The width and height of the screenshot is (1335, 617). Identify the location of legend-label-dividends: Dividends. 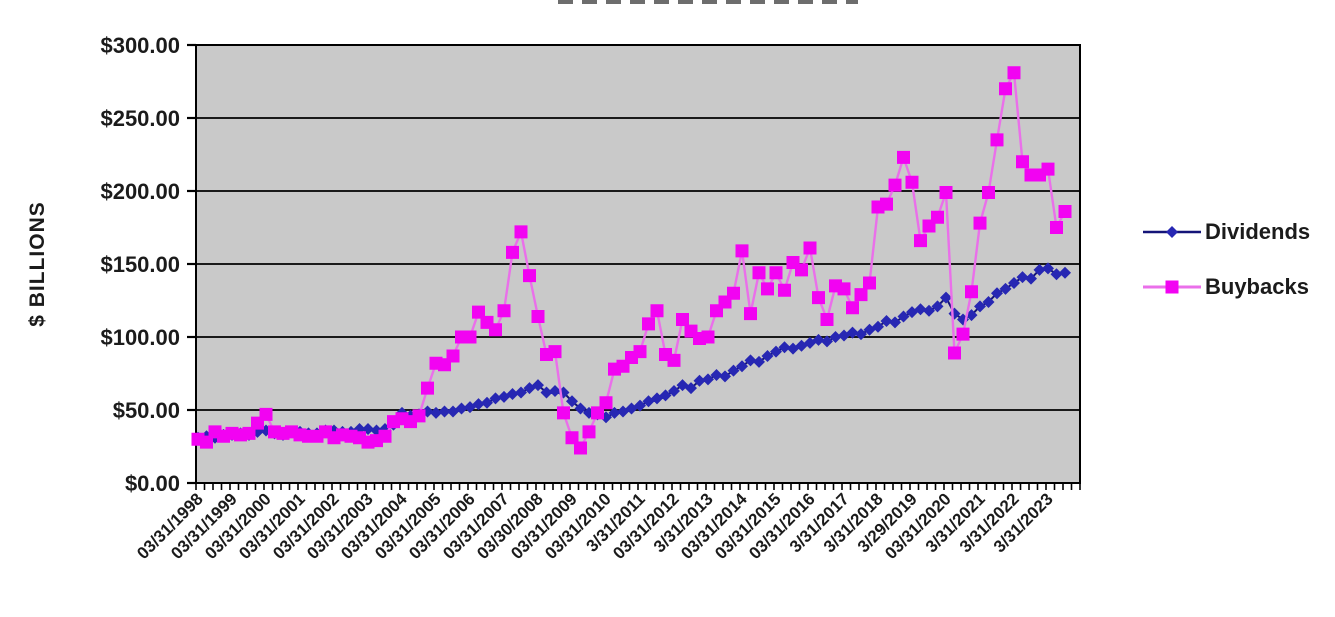
(1258, 231).